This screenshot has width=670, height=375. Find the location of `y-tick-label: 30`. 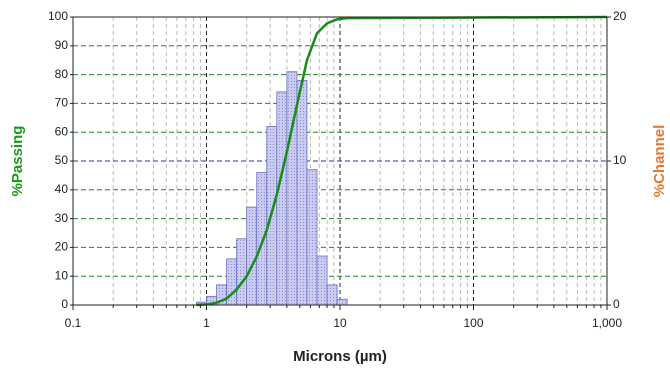

y-tick-label: 30 is located at coordinates (62, 218).